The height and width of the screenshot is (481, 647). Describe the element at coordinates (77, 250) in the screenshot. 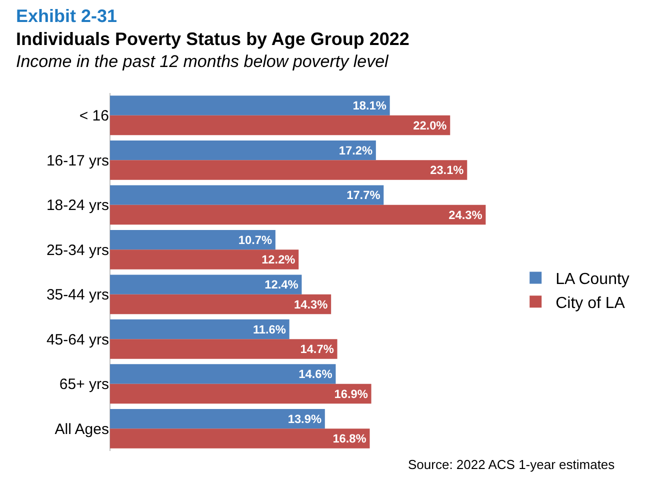

I see `y-tick-label: 25-34 yrs` at that location.